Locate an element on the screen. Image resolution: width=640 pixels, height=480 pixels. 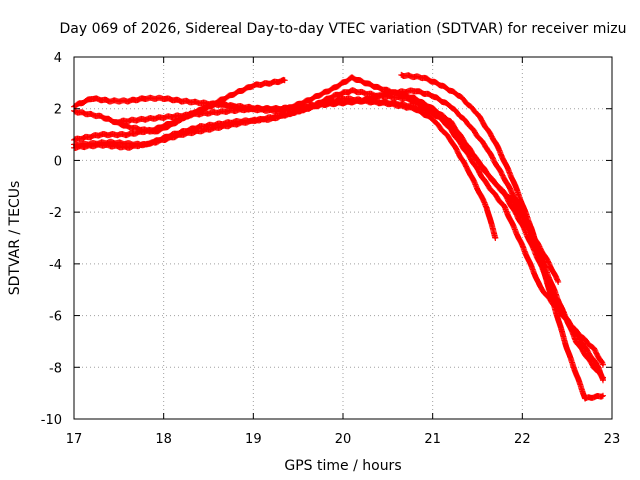
x-axis-label: GPS time / hours is located at coordinates (342, 466).